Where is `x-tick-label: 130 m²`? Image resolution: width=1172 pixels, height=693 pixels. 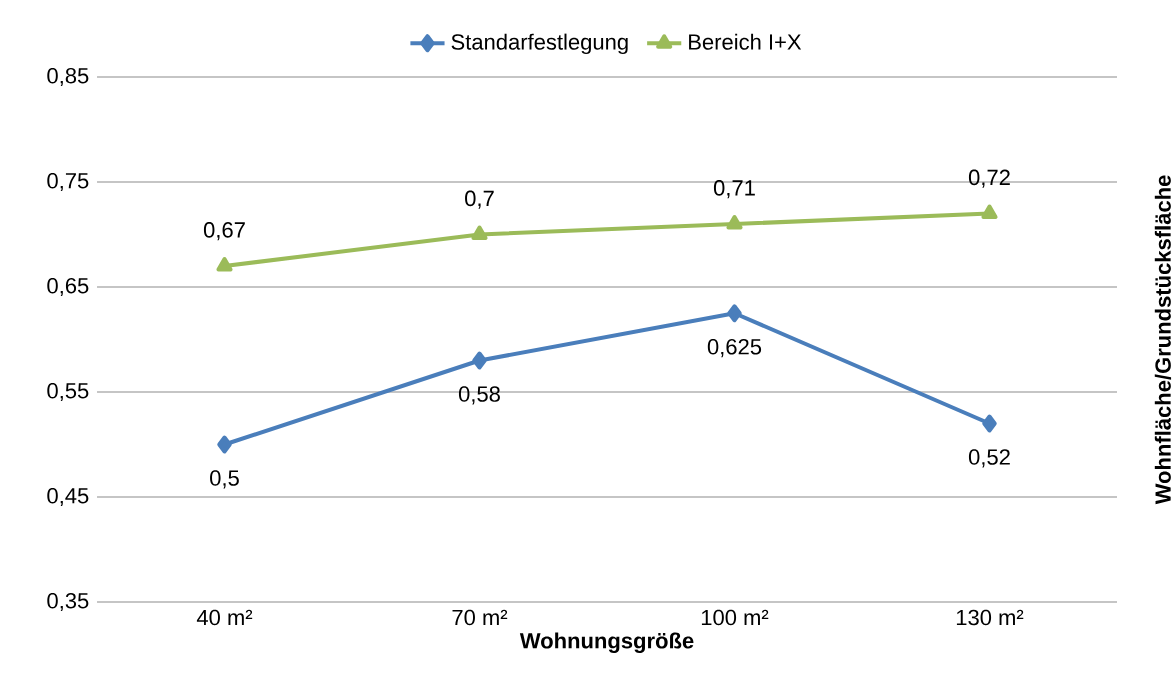 x-tick-label: 130 m² is located at coordinates (990, 617).